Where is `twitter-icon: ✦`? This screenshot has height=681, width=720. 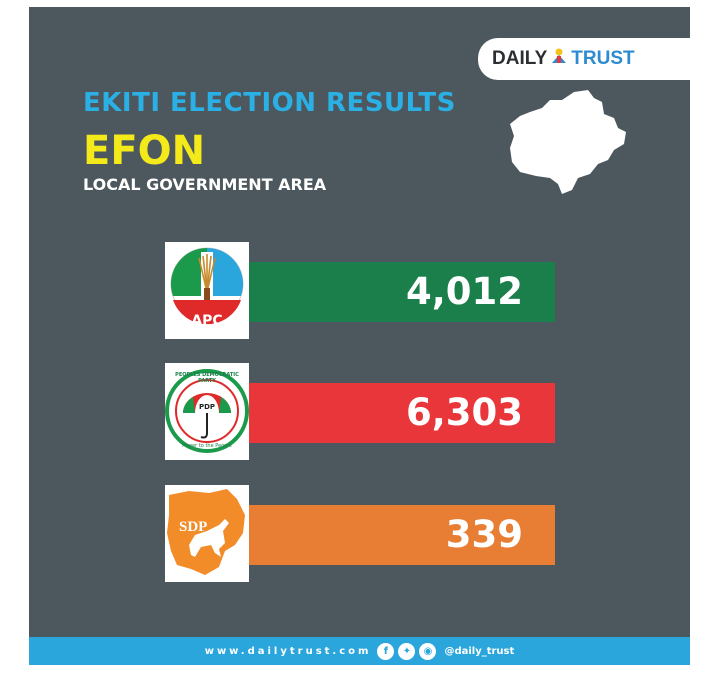 twitter-icon: ✦ is located at coordinates (407, 651).